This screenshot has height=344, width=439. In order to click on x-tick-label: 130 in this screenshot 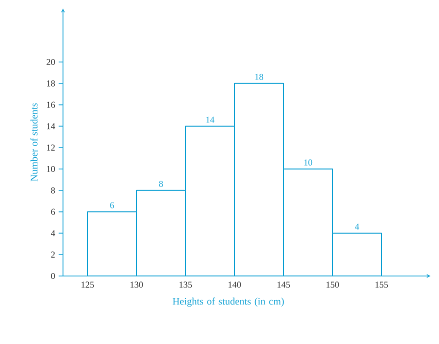, I will do `click(136, 285)`.